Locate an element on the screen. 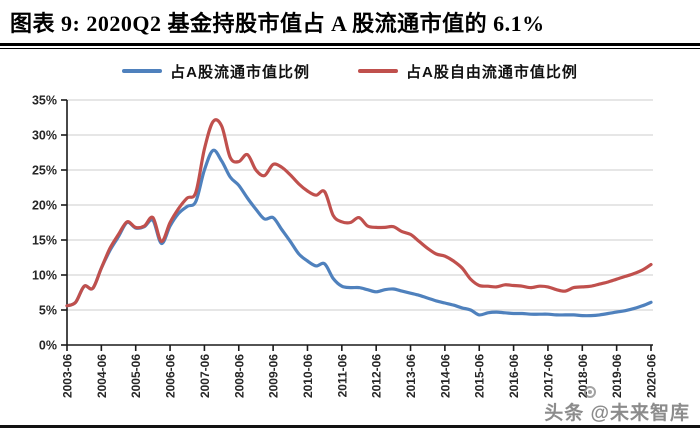 The width and height of the screenshot is (700, 433). y-tick-label: 35% is located at coordinates (44, 101).